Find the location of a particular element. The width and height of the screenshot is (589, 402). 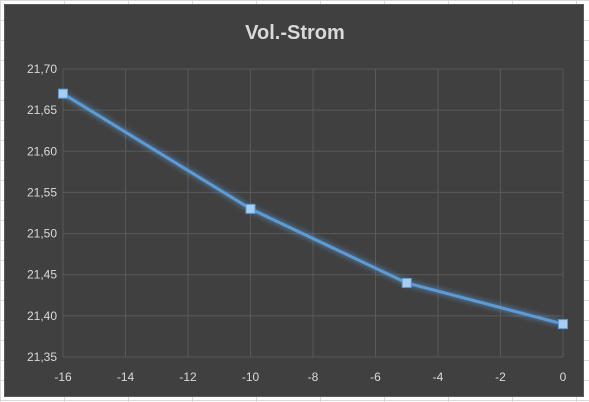

y-tick-label: 21,40 is located at coordinates (42, 316).